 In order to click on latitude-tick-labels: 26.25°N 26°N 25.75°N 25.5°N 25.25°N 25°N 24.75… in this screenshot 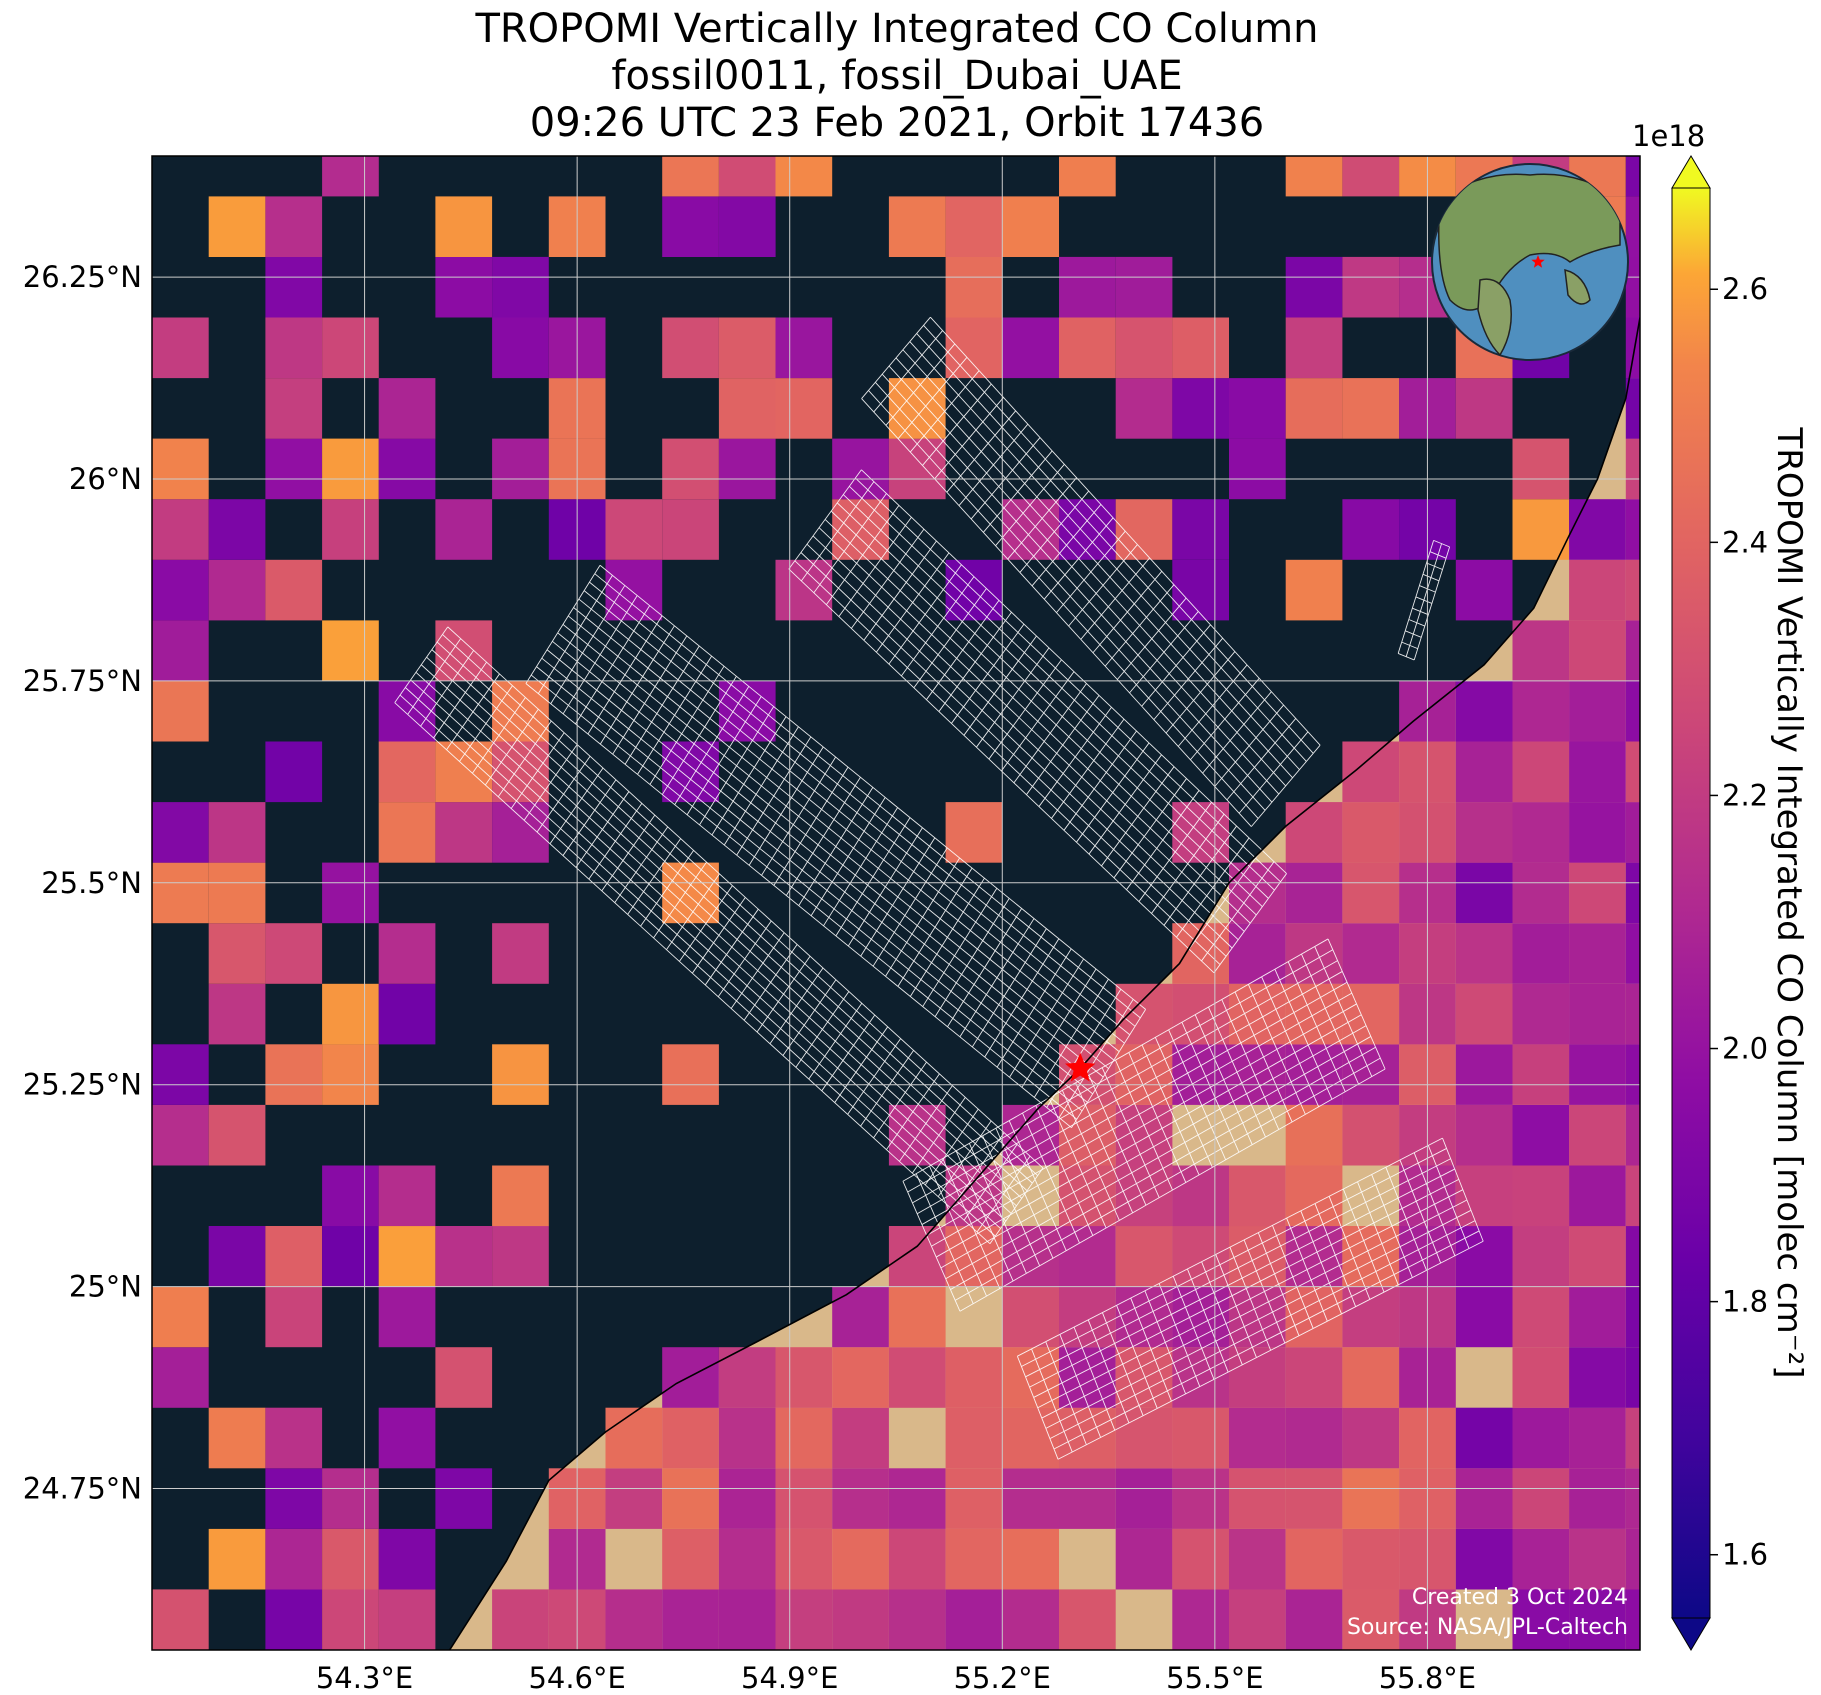, I will do `click(82, 882)`.